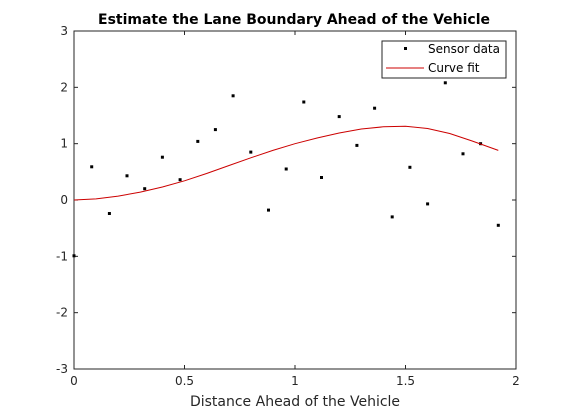 Image resolution: width=570 pixels, height=413 pixels. What do you see at coordinates (464, 49) in the screenshot?
I see `legend-label-sensor-data: Sensor data` at bounding box center [464, 49].